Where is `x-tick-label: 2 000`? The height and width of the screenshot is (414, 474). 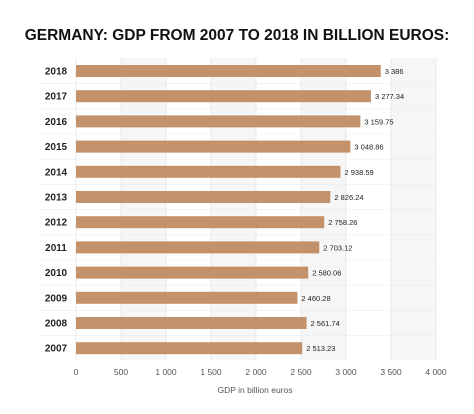 x-tick-label: 2 000 is located at coordinates (256, 372).